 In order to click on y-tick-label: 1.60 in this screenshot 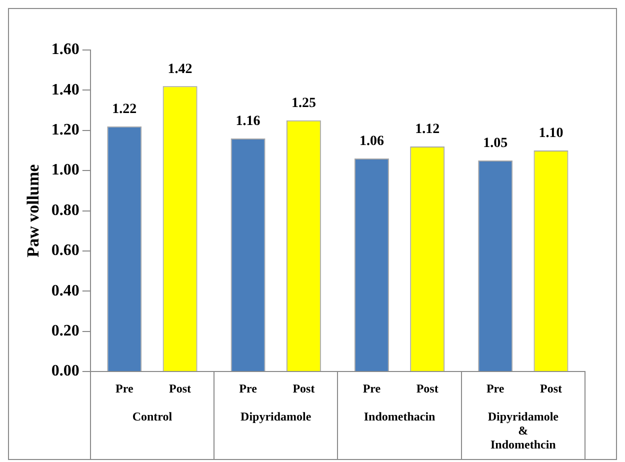, I will do `click(65, 49)`.